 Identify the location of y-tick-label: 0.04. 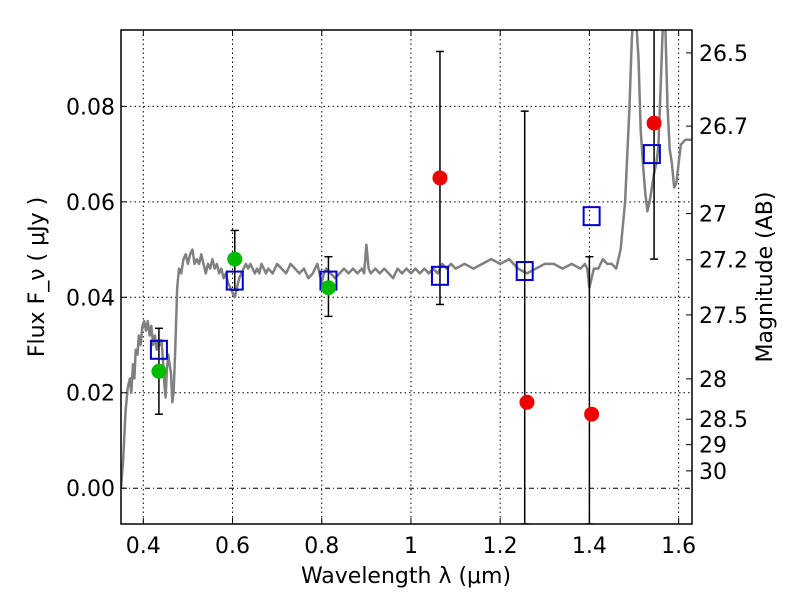
(90, 298).